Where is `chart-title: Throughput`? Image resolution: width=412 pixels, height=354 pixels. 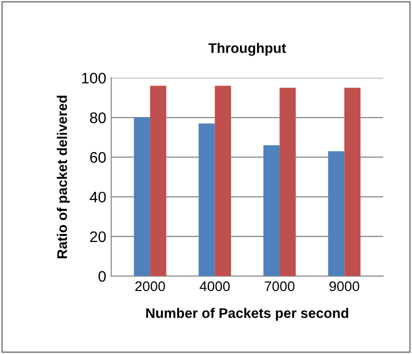
chart-title: Throughput is located at coordinates (247, 49).